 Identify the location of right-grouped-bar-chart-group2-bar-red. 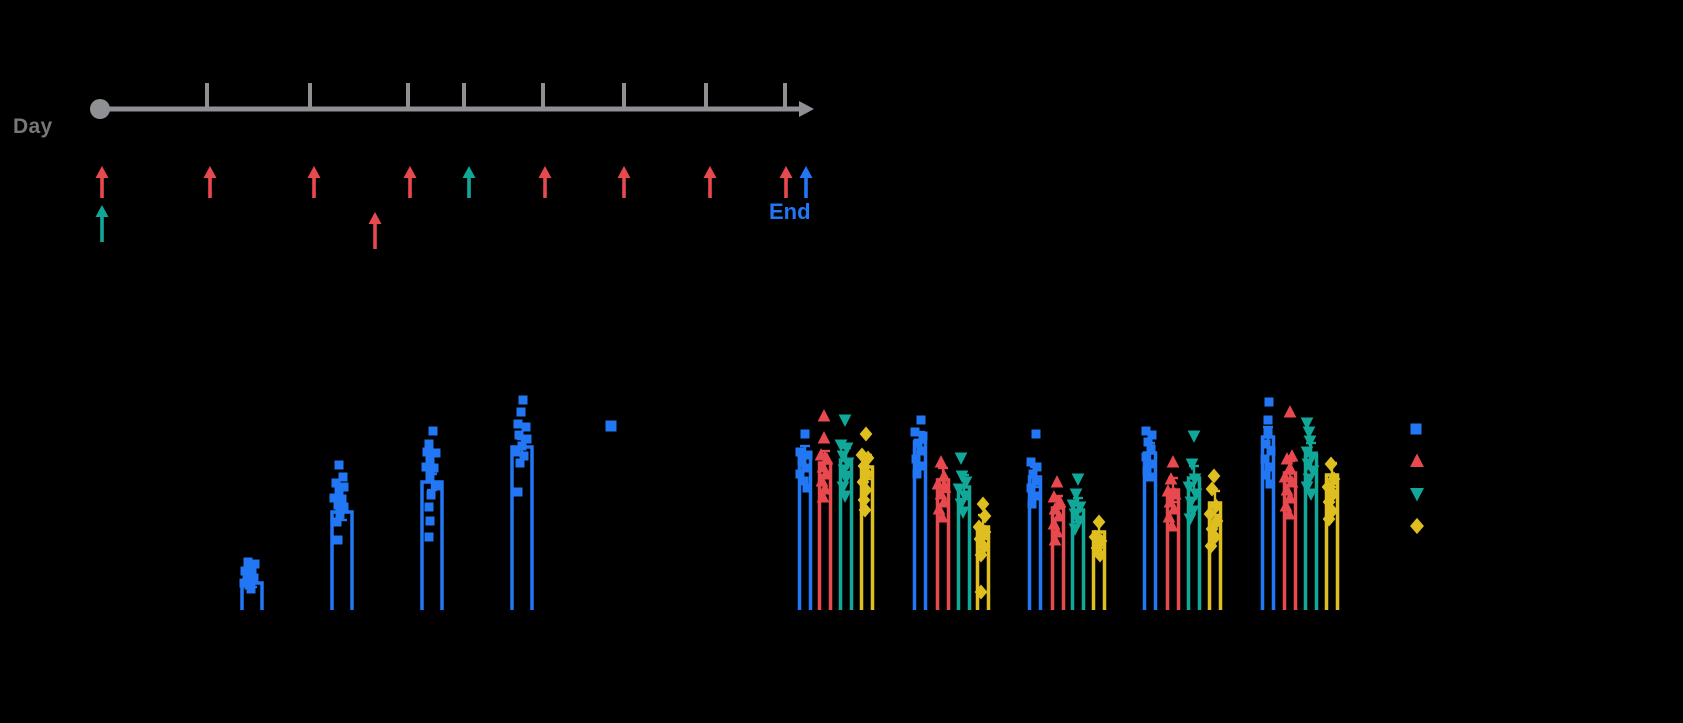
(941, 532).